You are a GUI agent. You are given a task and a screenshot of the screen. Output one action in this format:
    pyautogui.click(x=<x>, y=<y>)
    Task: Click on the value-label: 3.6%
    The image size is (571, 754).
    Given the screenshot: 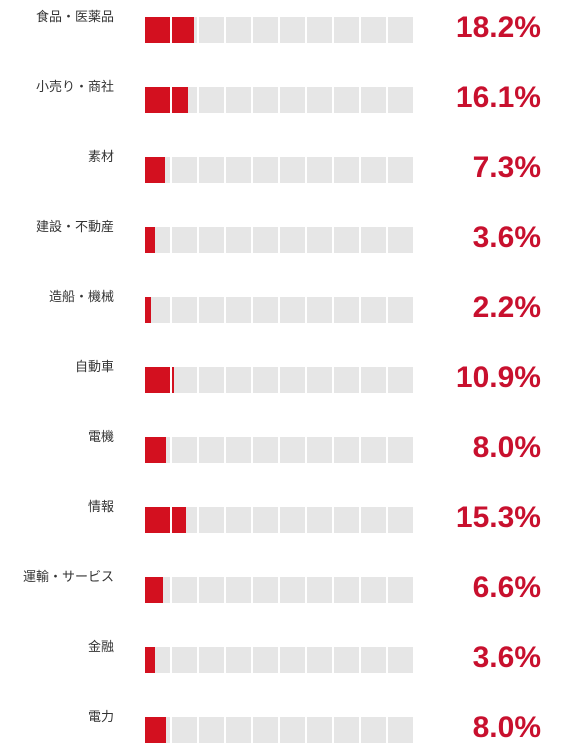 What is the action you would take?
    pyautogui.click(x=506, y=237)
    